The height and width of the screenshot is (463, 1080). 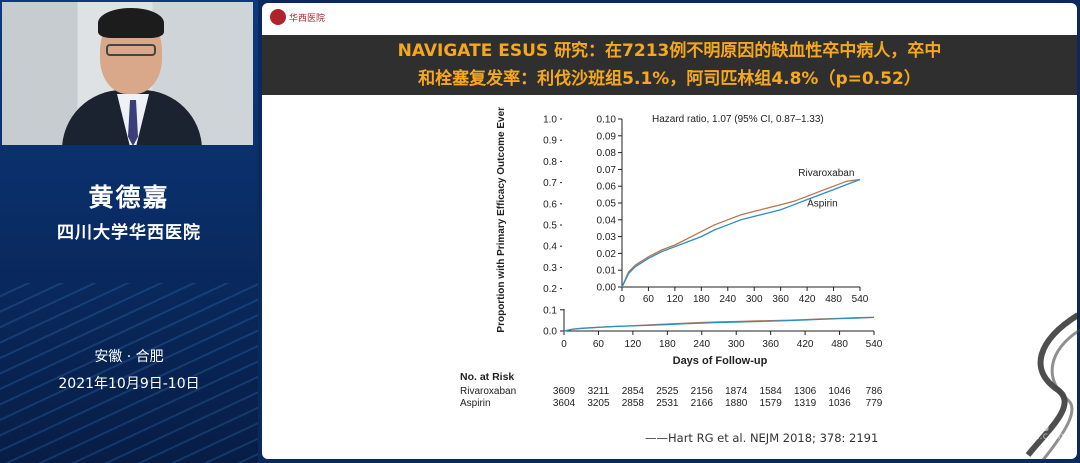 What do you see at coordinates (874, 403) in the screenshot?
I see `risk-cell: 779` at bounding box center [874, 403].